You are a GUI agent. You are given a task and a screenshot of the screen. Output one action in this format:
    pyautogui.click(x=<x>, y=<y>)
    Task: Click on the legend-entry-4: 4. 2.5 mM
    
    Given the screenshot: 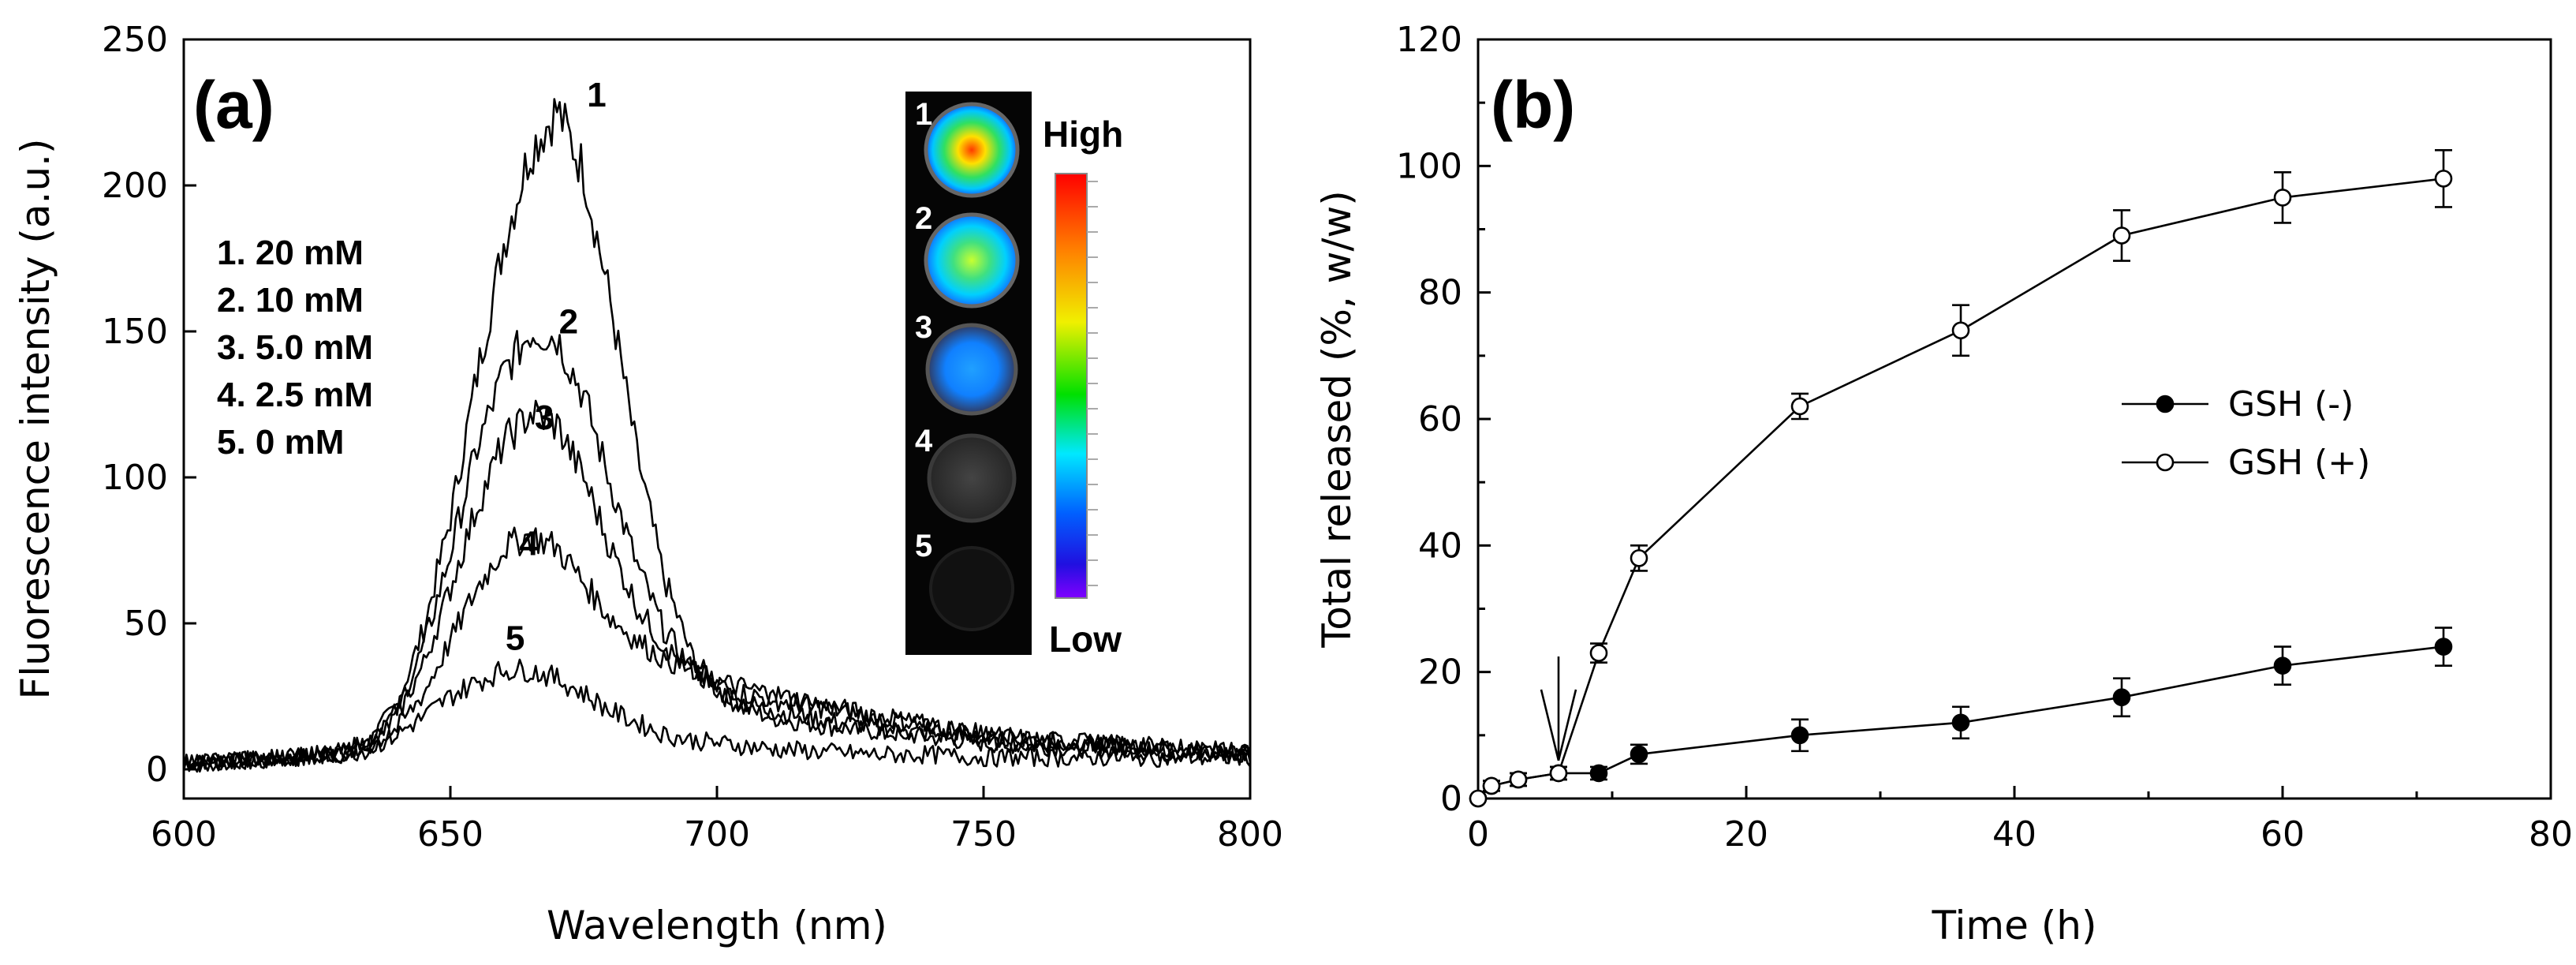 What is the action you would take?
    pyautogui.click(x=295, y=395)
    